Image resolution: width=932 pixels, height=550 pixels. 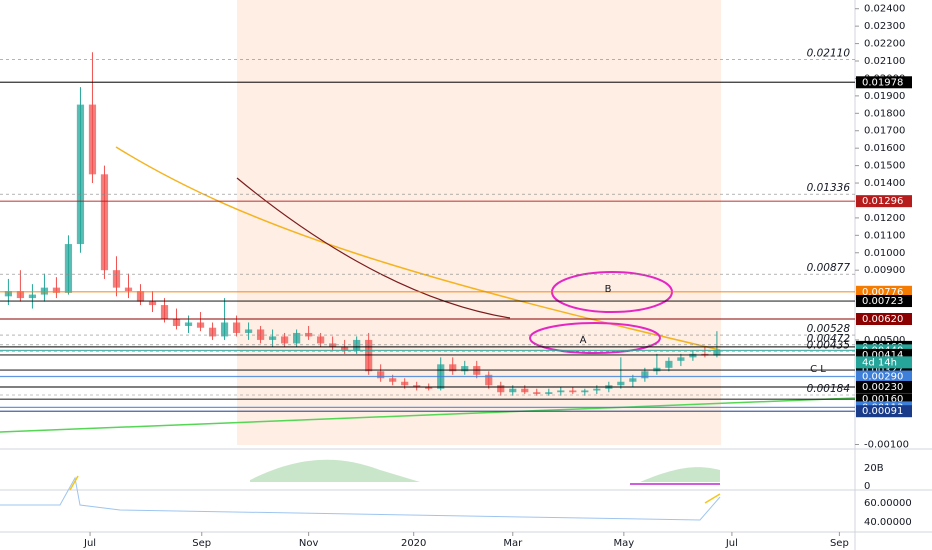 What do you see at coordinates (879, 362) in the screenshot?
I see `countdown-label: 4d 14h` at bounding box center [879, 362].